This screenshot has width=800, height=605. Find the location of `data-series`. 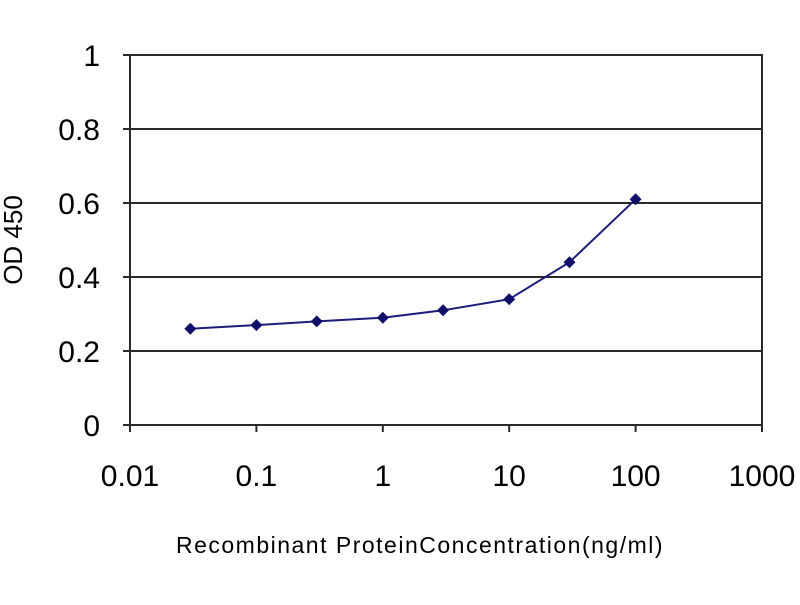

data-series is located at coordinates (413, 264).